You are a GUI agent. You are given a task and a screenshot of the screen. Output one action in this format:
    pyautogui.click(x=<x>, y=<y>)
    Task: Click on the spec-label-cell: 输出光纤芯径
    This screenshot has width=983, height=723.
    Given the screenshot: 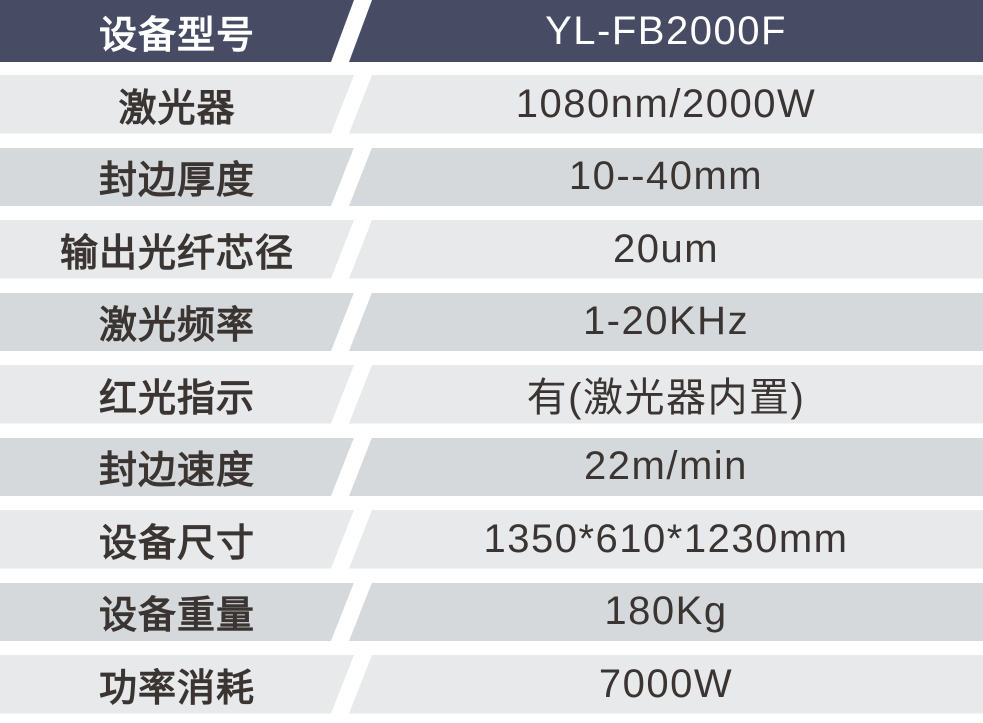 What is the action you would take?
    pyautogui.click(x=177, y=249)
    